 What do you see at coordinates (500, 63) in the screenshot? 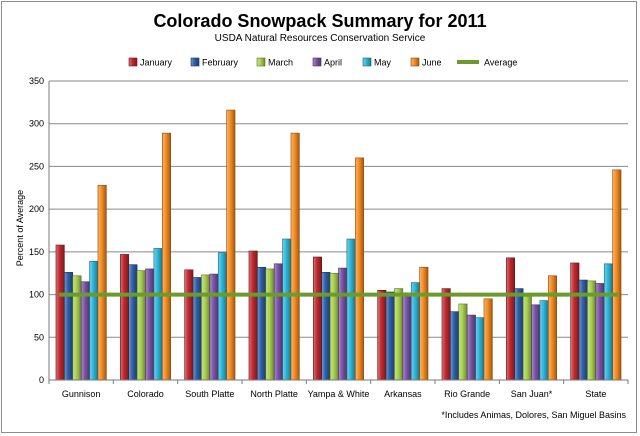
I see `legend-label: Average` at bounding box center [500, 63].